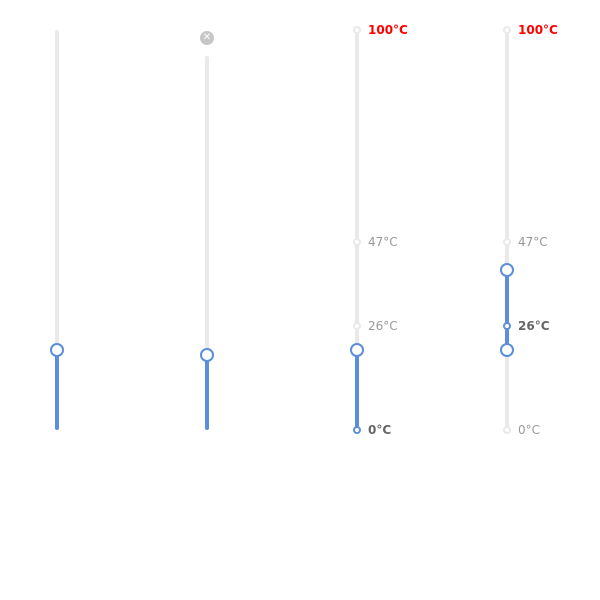  I want to click on vertical-slider-basic, so click(57, 230).